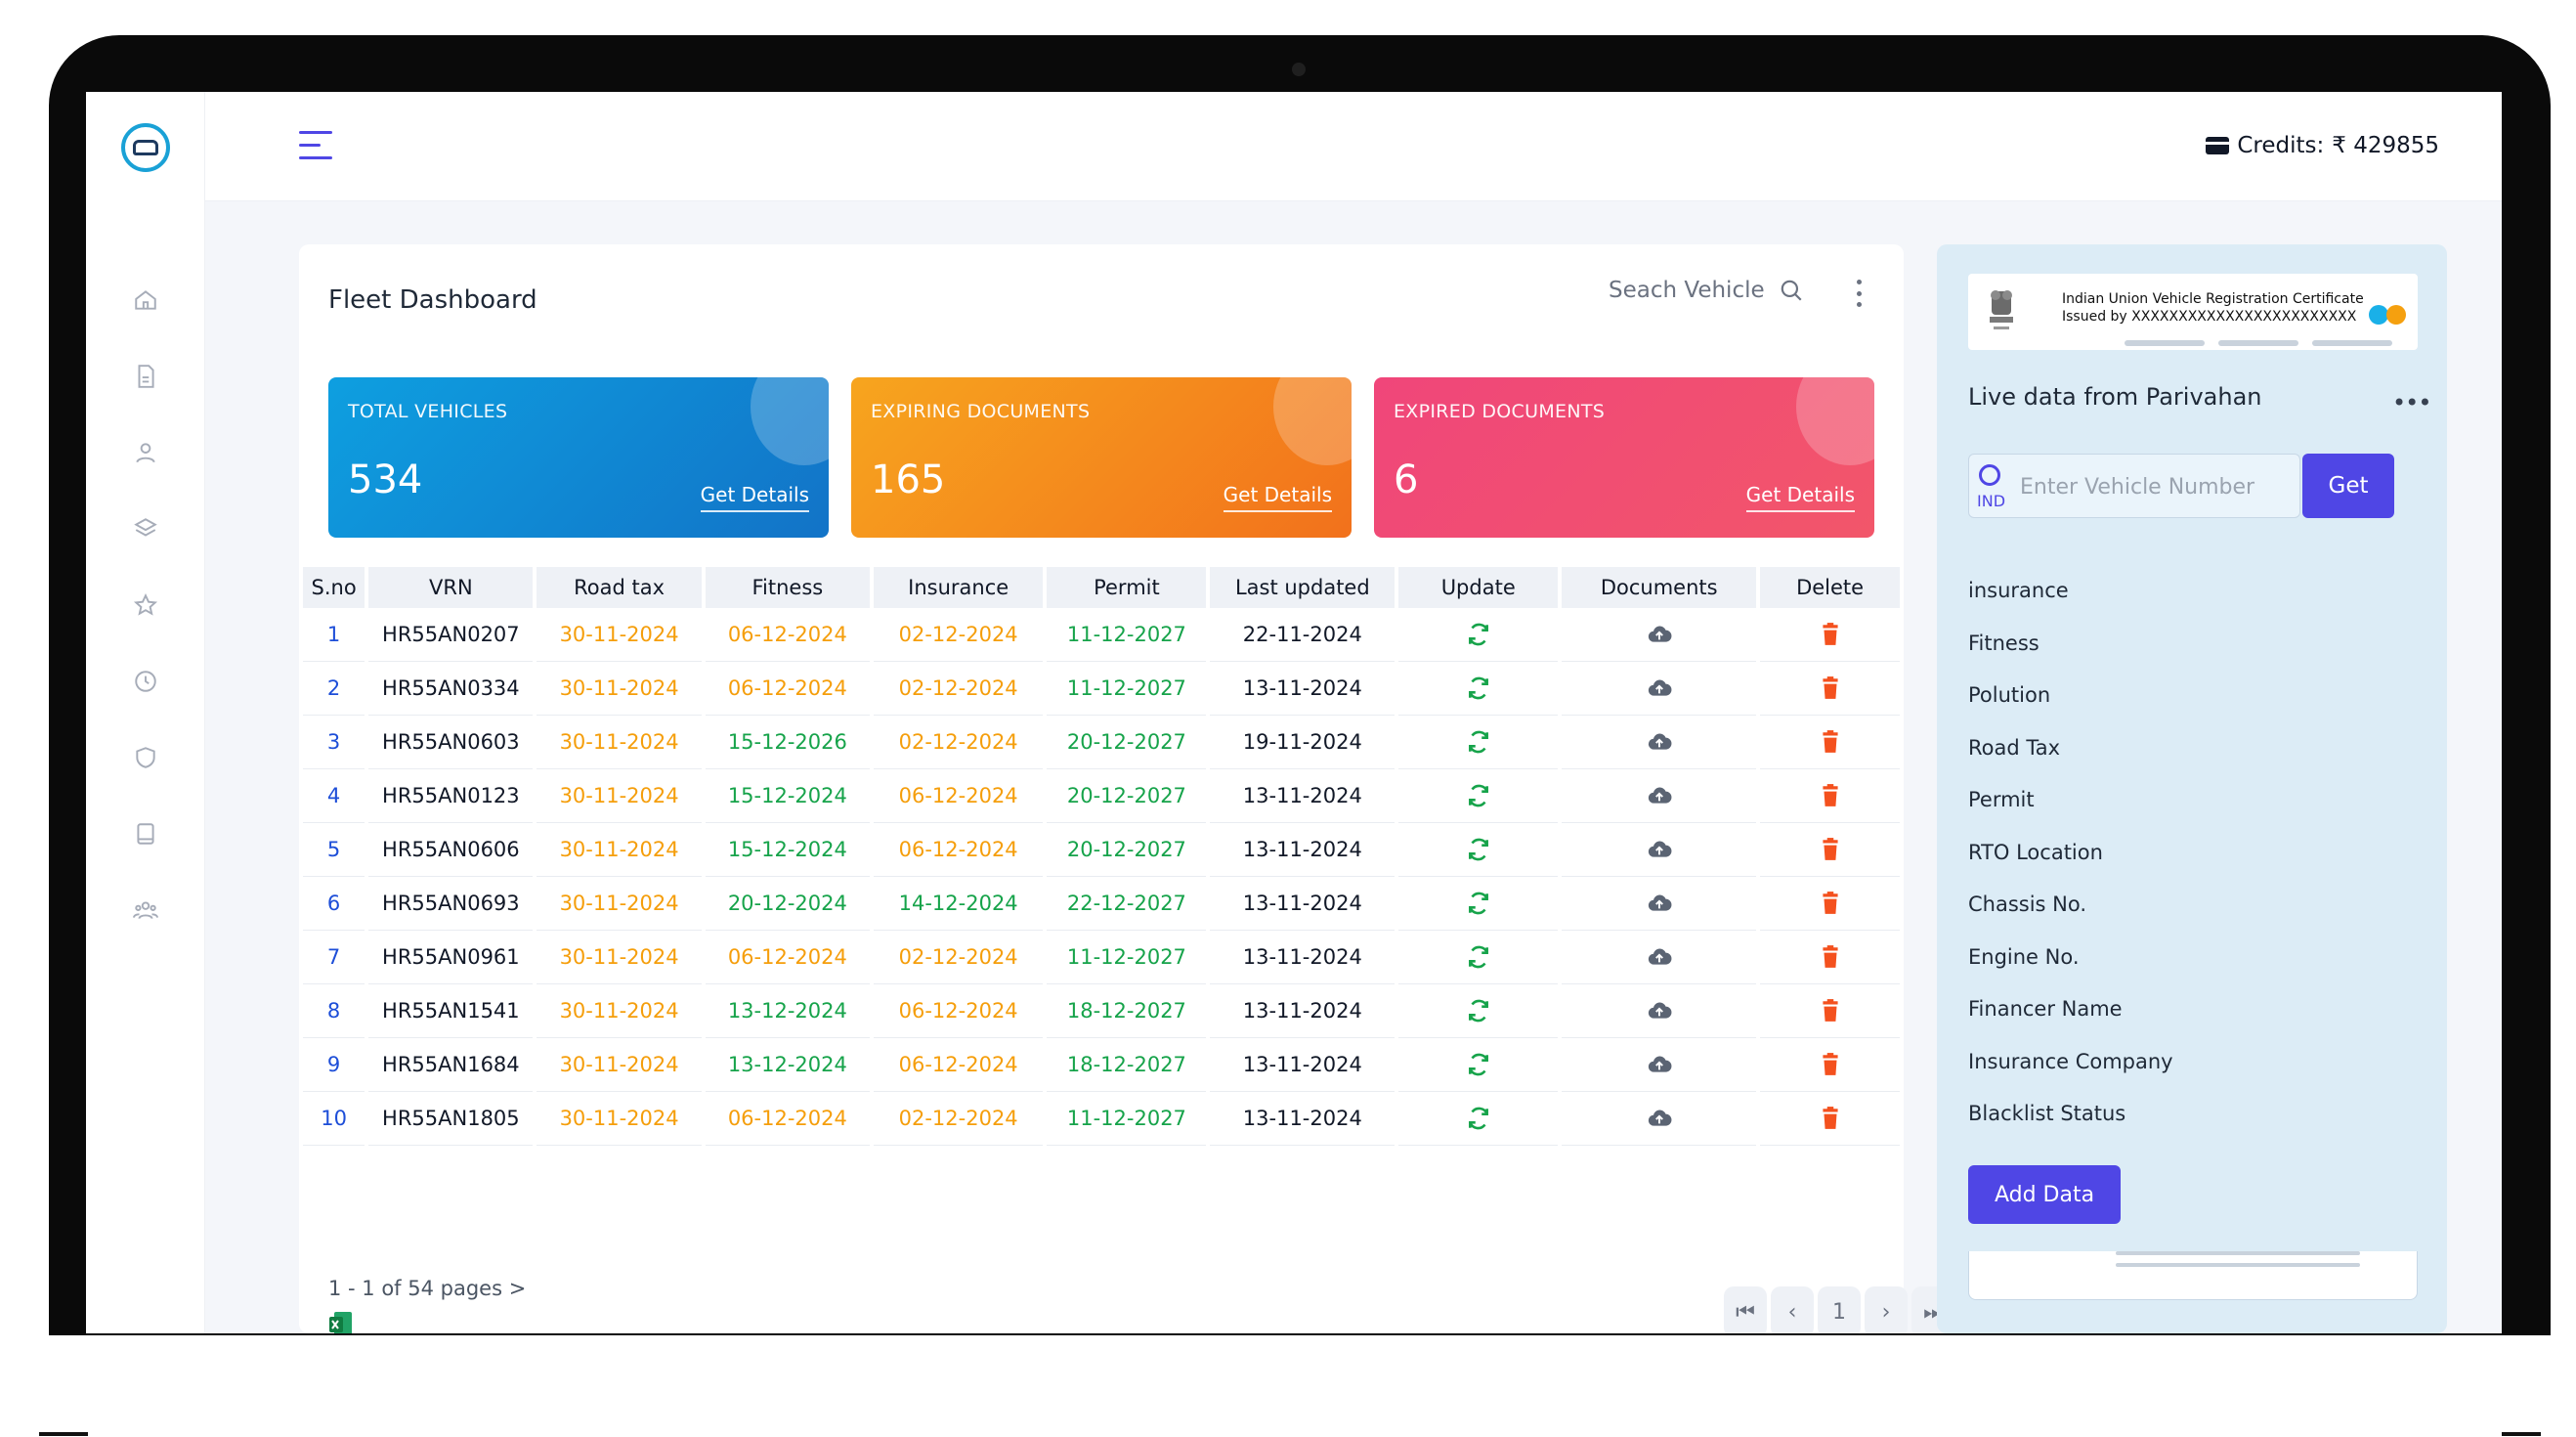 The width and height of the screenshot is (2576, 1437). What do you see at coordinates (1407, 479) in the screenshot?
I see `stat-value: 6` at bounding box center [1407, 479].